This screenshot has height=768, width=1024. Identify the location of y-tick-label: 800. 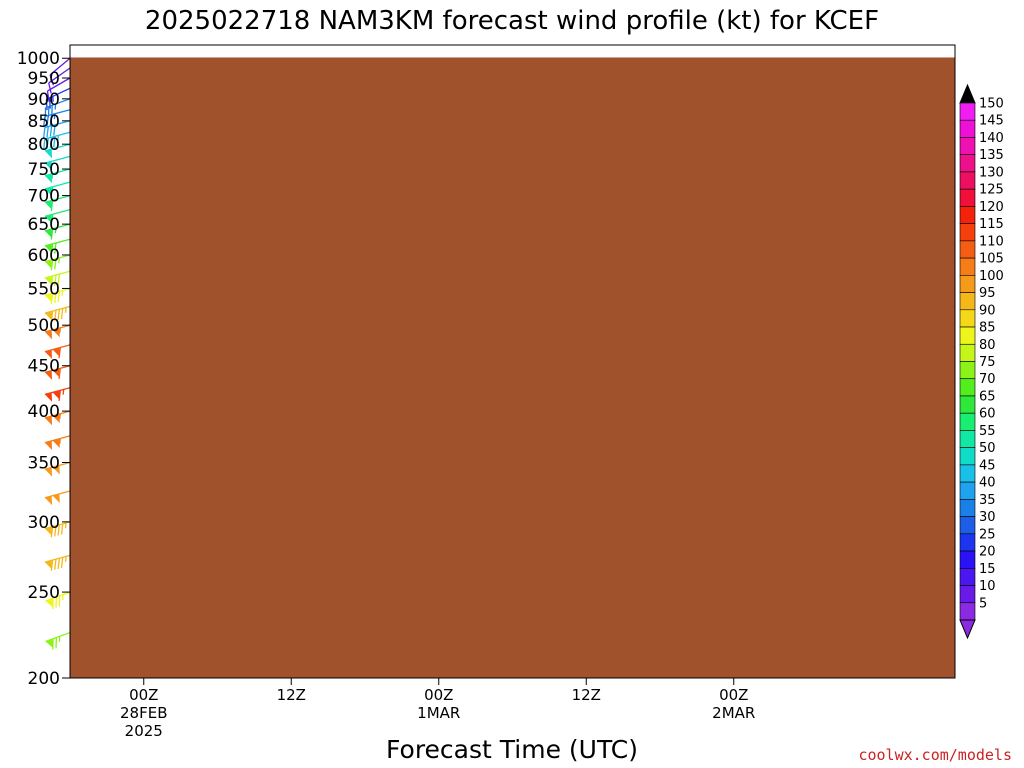
(44, 145).